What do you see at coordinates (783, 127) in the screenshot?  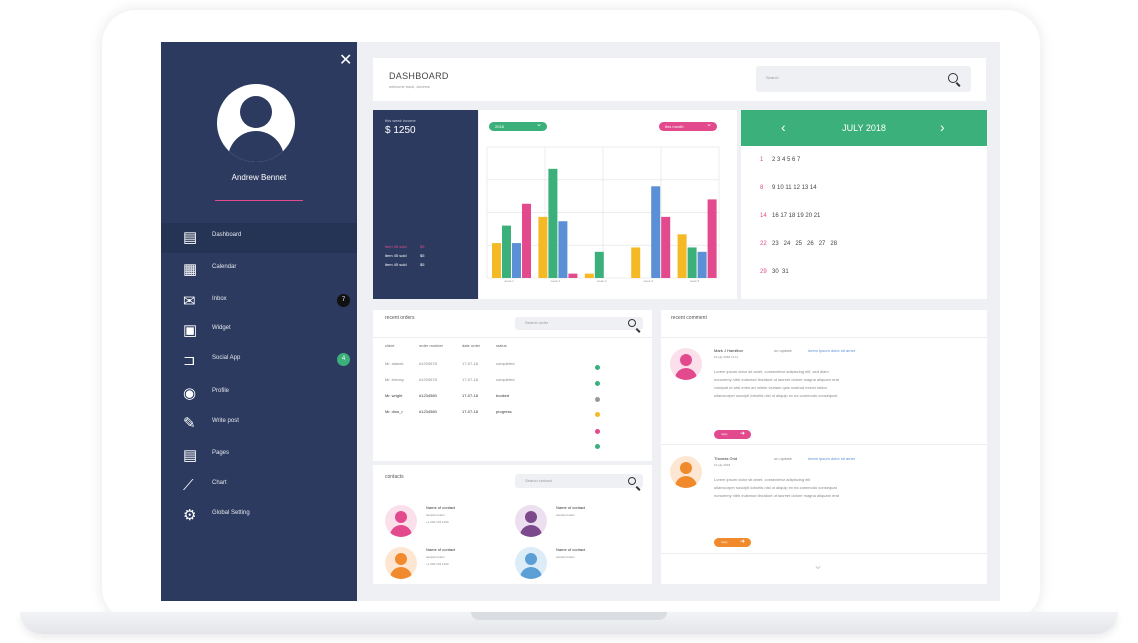 I see `chevron-left-icon: ‹` at bounding box center [783, 127].